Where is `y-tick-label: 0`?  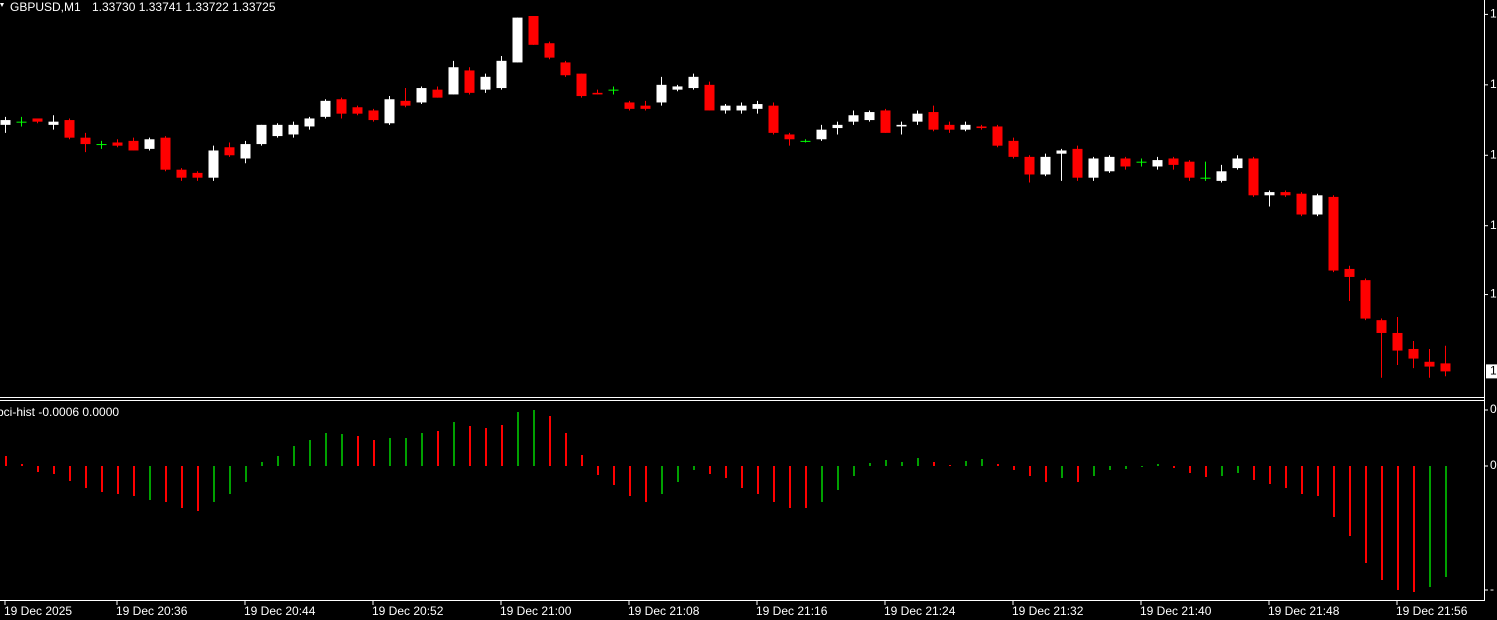 y-tick-label: 0 is located at coordinates (1493, 409).